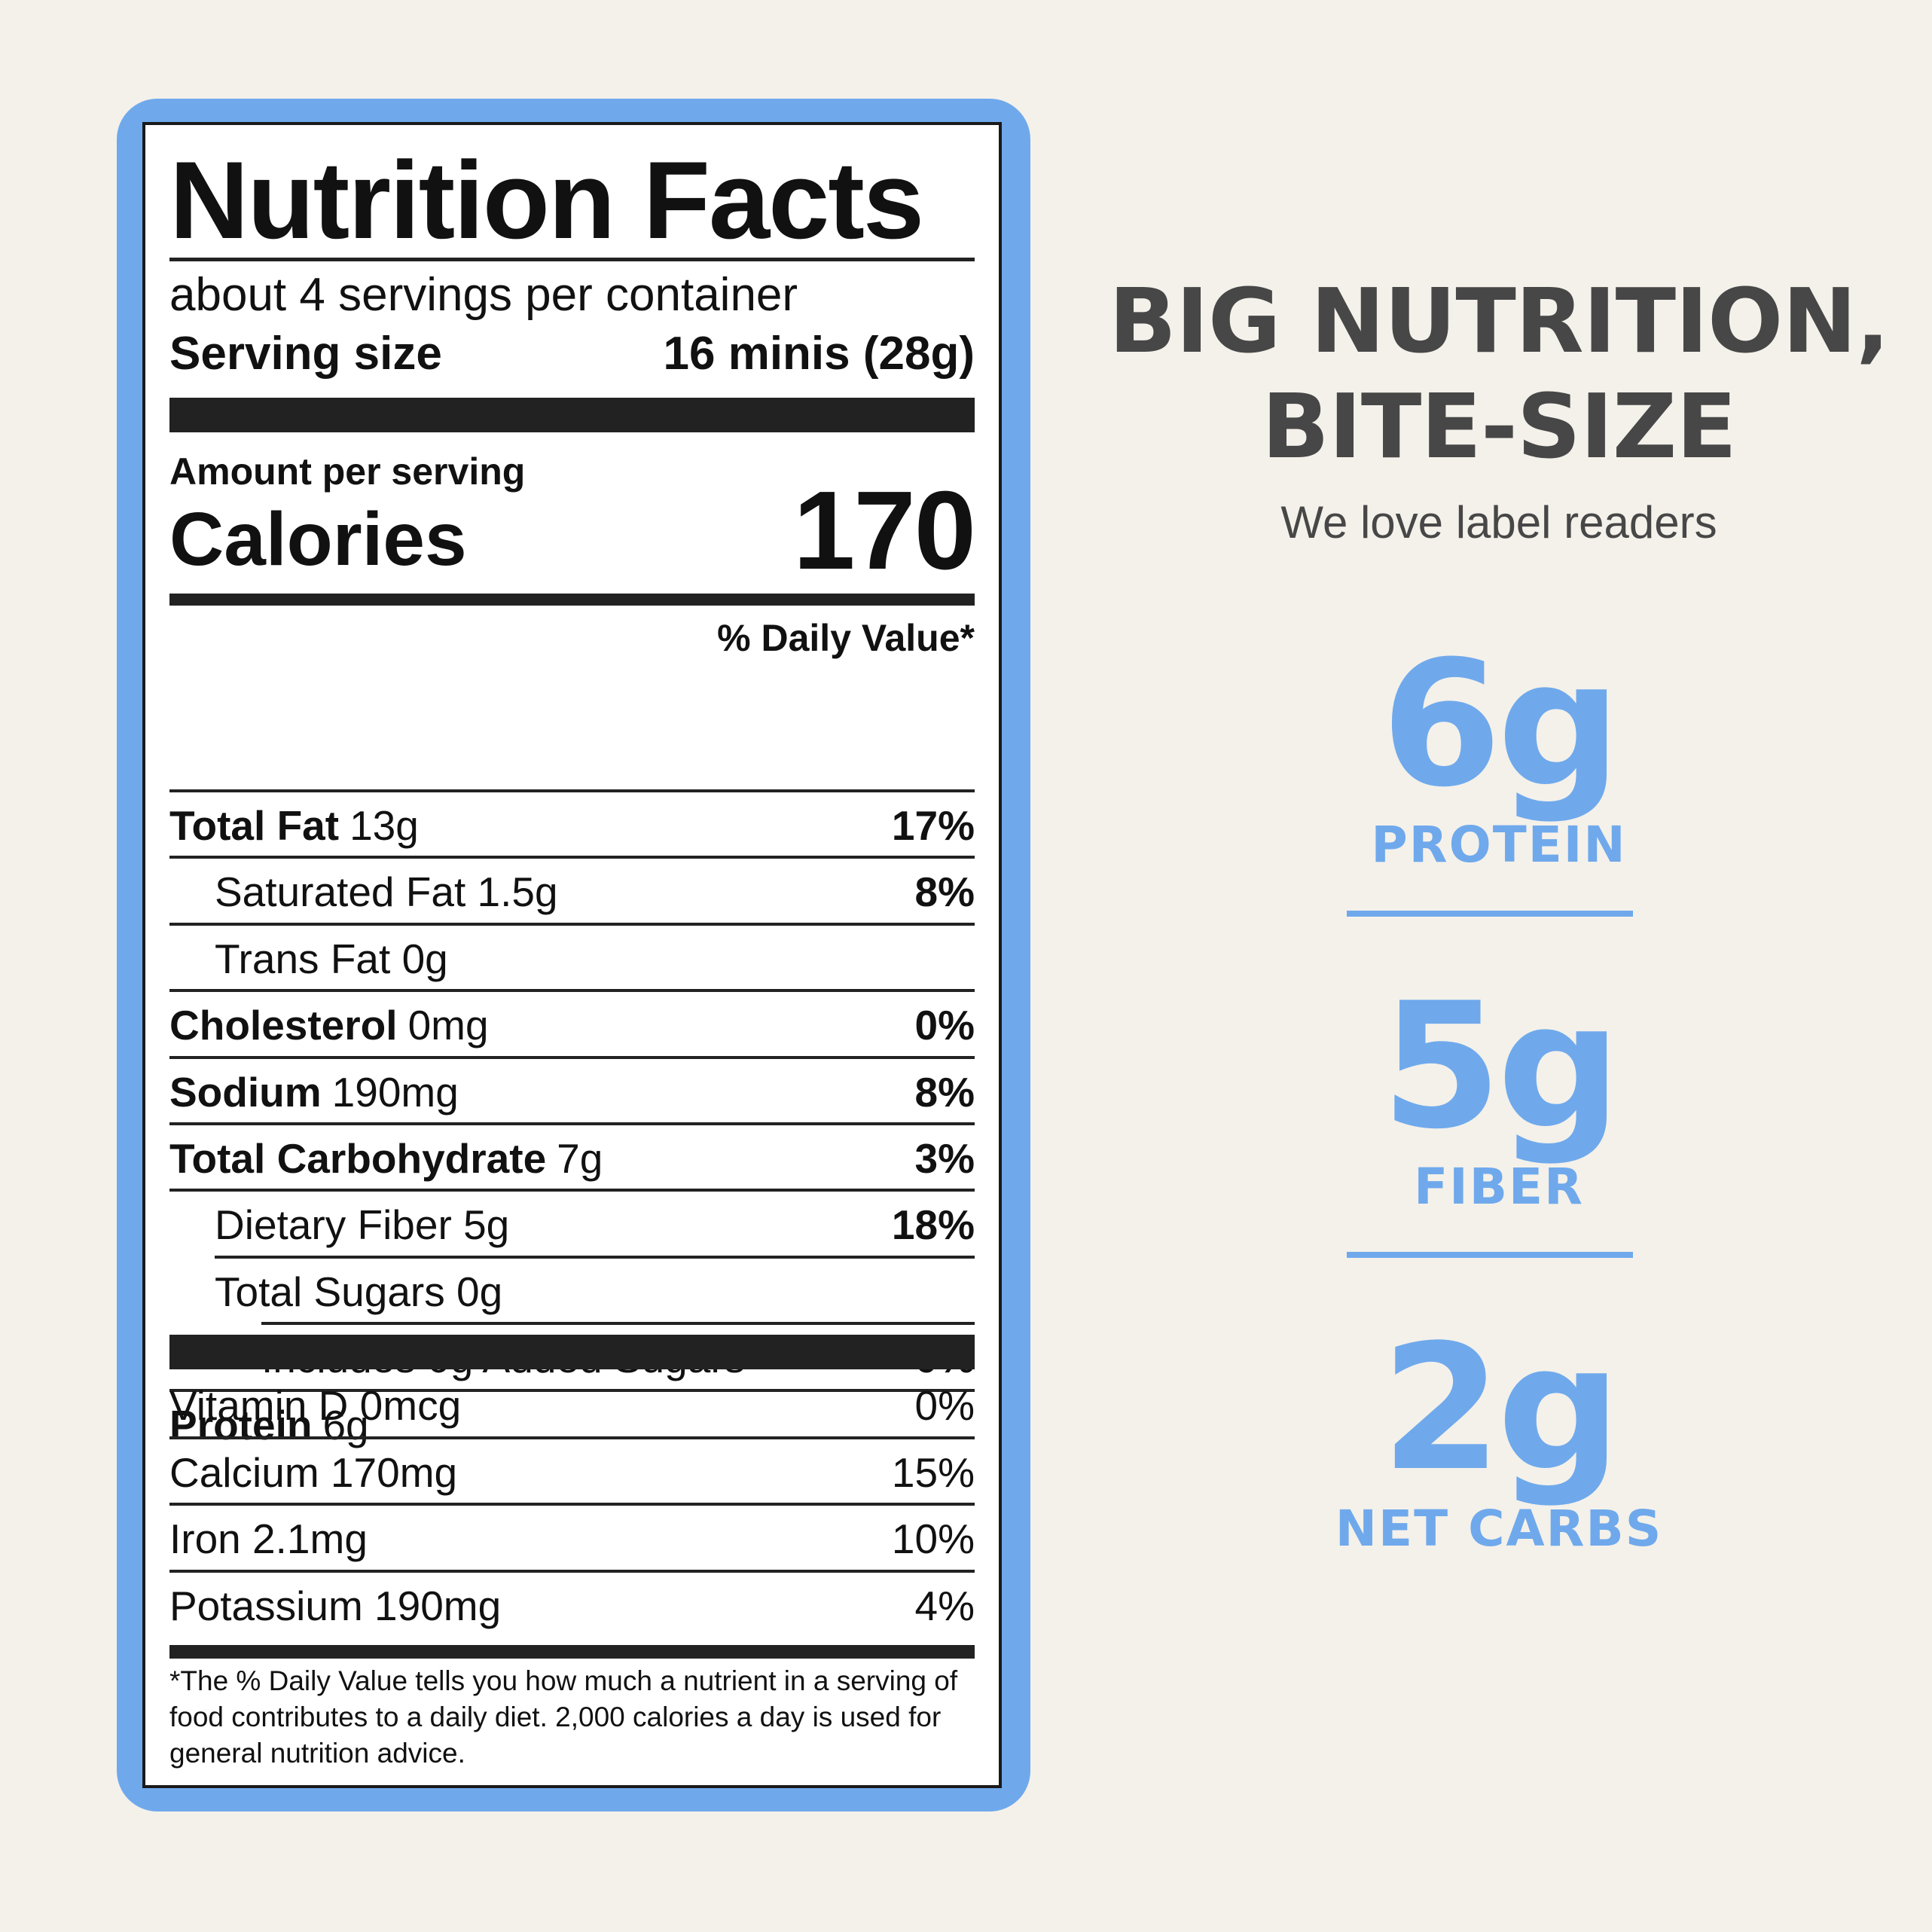 This screenshot has width=1932, height=1932. I want to click on nutrient-daily-value: 3%, so click(945, 1159).